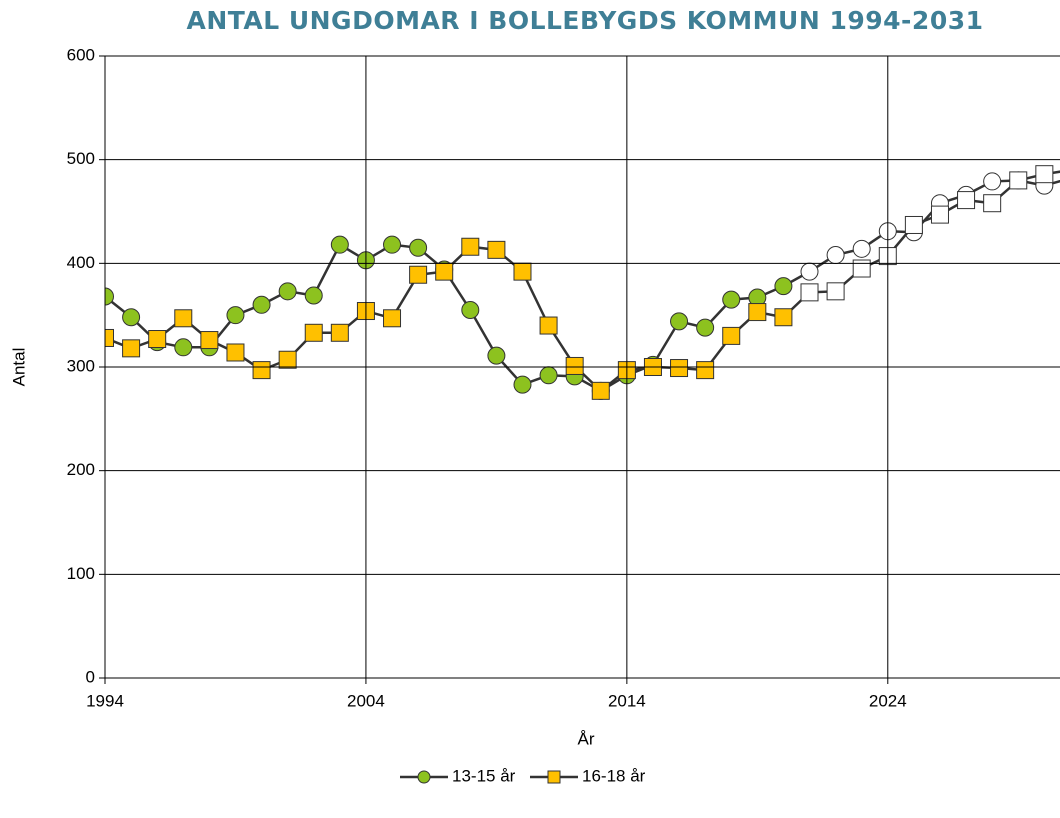 This screenshot has height=818, width=1060. I want to click on x-tick-label: 2004, so click(366, 700).